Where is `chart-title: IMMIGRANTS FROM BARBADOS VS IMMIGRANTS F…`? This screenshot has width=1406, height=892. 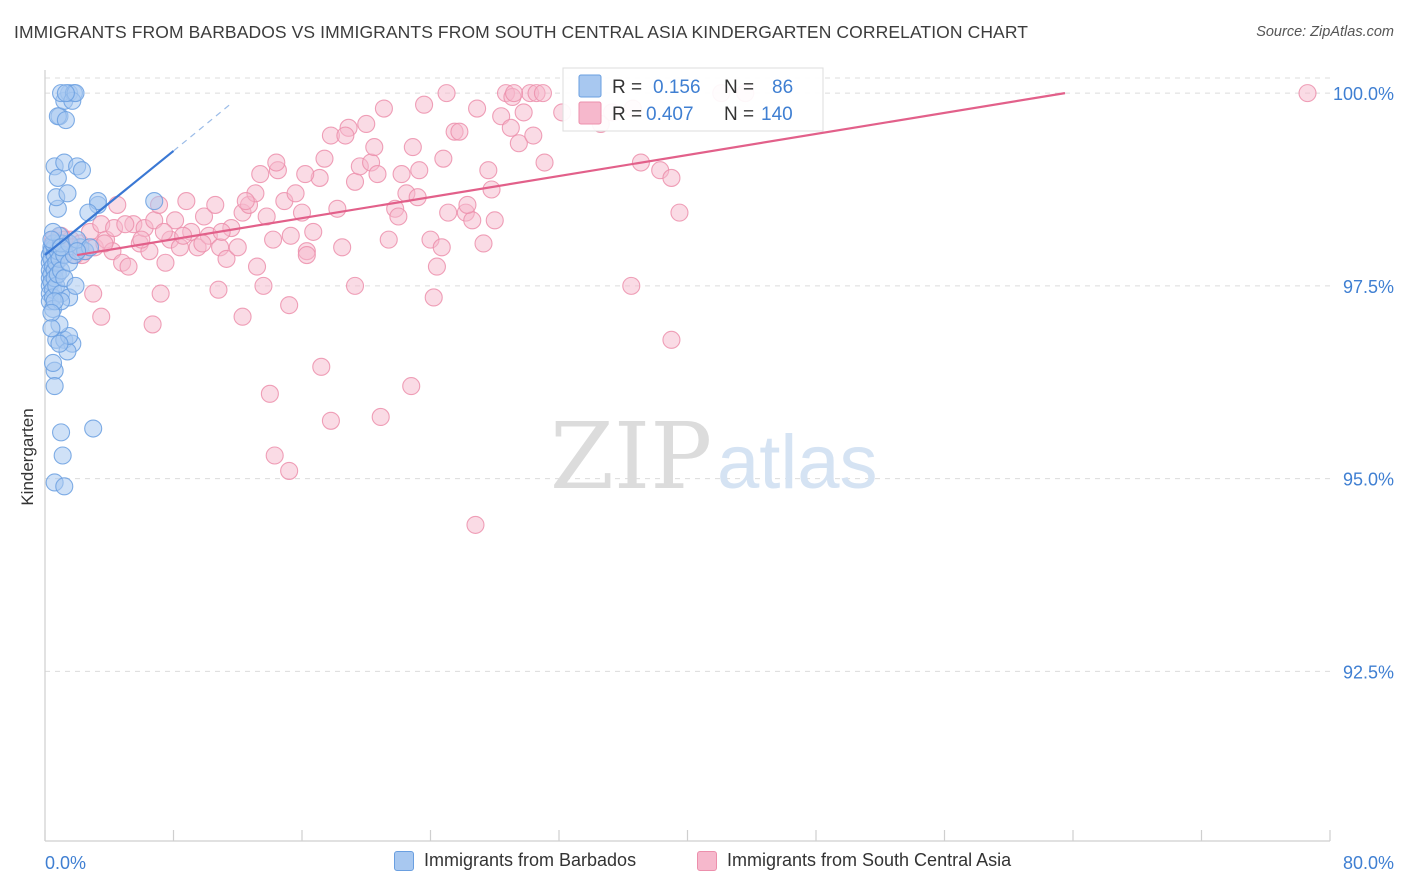
chart-title: IMMIGRANTS FROM BARBADOS VS IMMIGRANTS F… is located at coordinates (521, 32).